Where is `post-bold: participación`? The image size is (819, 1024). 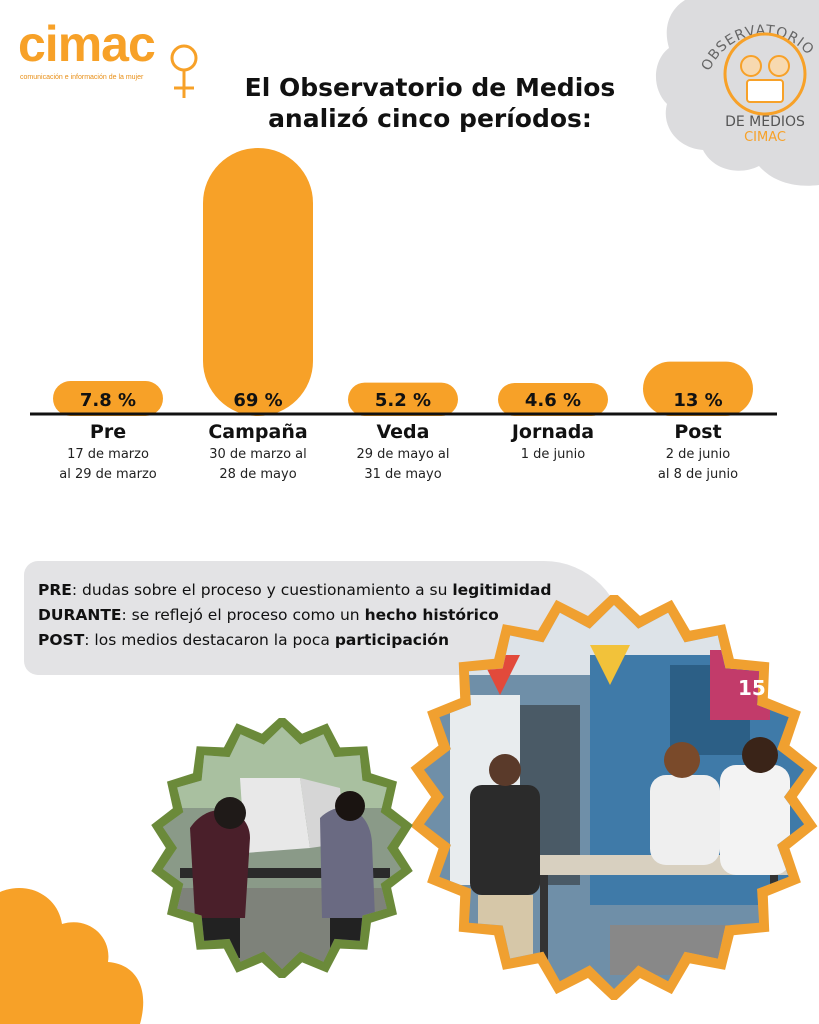
post-bold: participación is located at coordinates (391, 640).